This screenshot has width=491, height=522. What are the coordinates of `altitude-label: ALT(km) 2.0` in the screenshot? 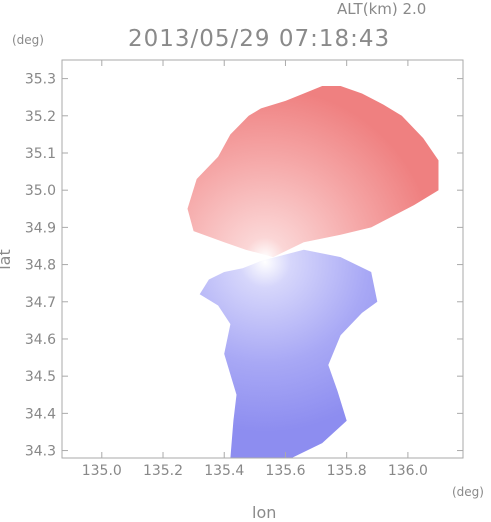 It's located at (382, 9).